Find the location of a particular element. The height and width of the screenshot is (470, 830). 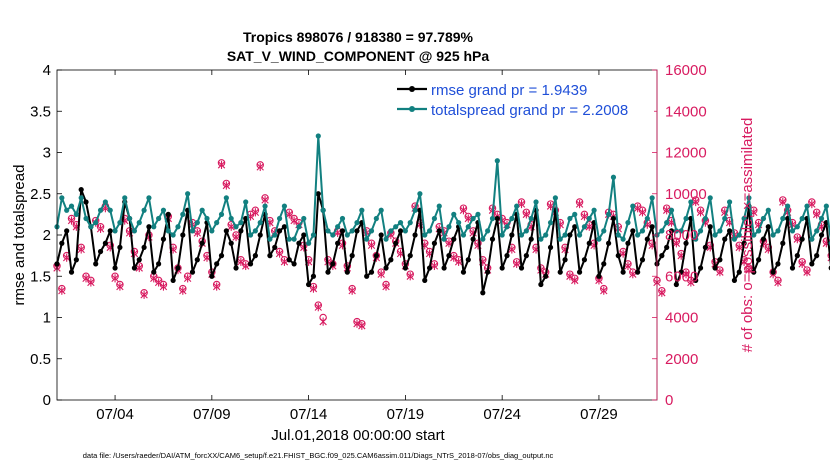

y-tick-label: 3.5 is located at coordinates (40, 111).